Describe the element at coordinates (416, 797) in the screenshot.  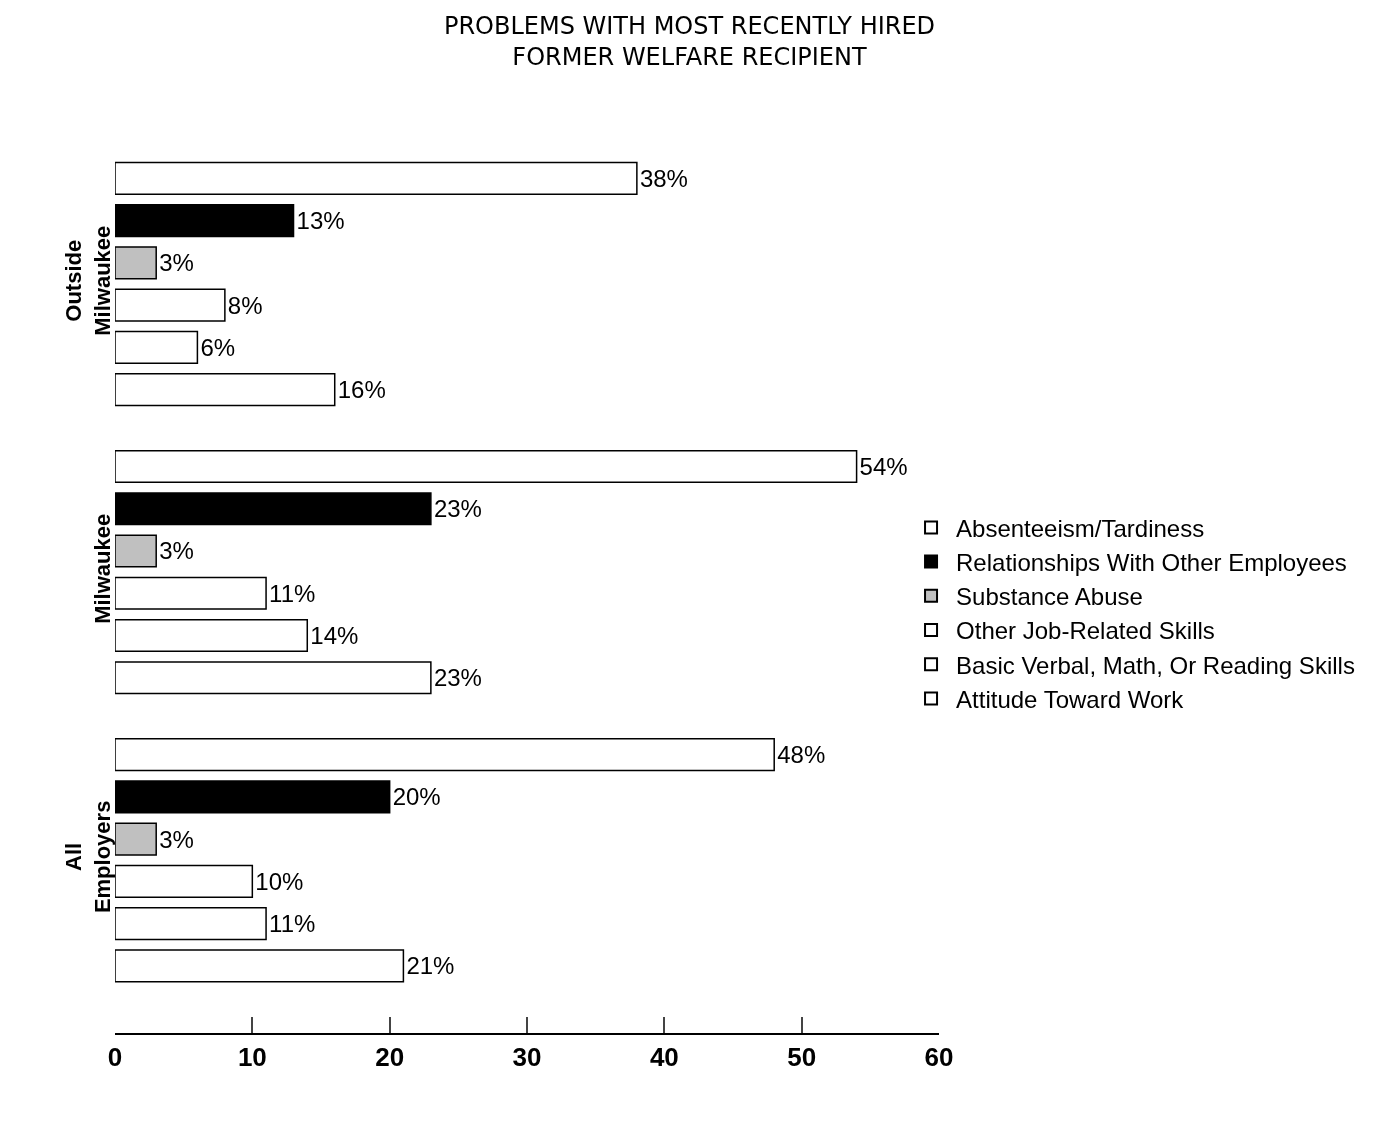
I see `data-label: 20%` at that location.